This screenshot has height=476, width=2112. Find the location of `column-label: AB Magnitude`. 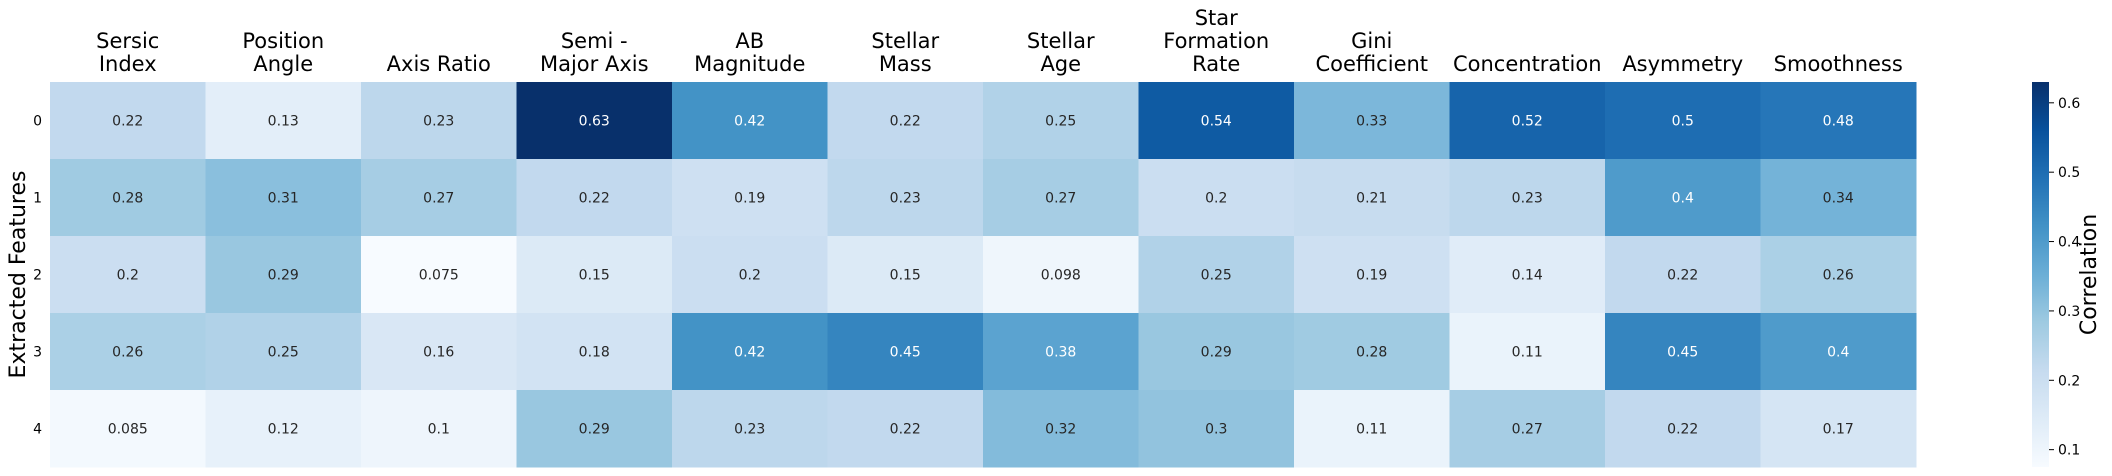

column-label: AB Magnitude is located at coordinates (749, 52).